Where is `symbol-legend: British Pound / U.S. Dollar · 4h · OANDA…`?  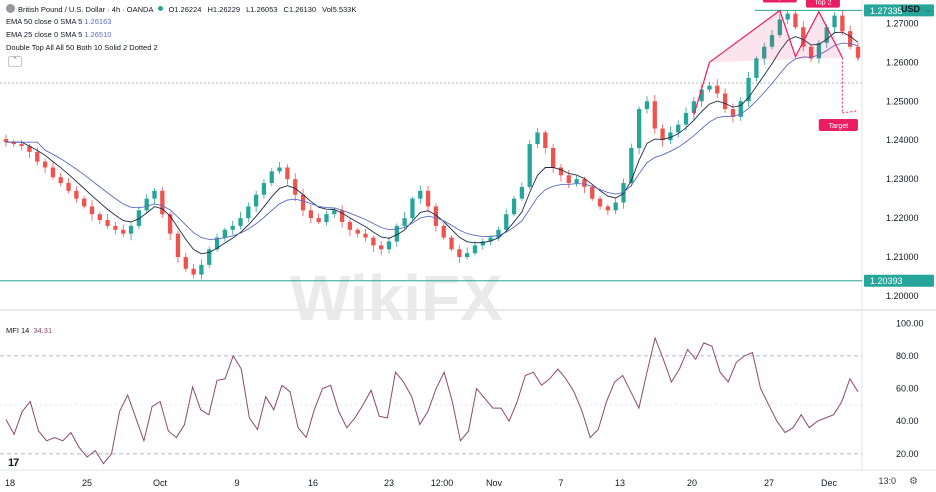
symbol-legend: British Pound / U.S. Dollar · 4h · OANDA… is located at coordinates (181, 9).